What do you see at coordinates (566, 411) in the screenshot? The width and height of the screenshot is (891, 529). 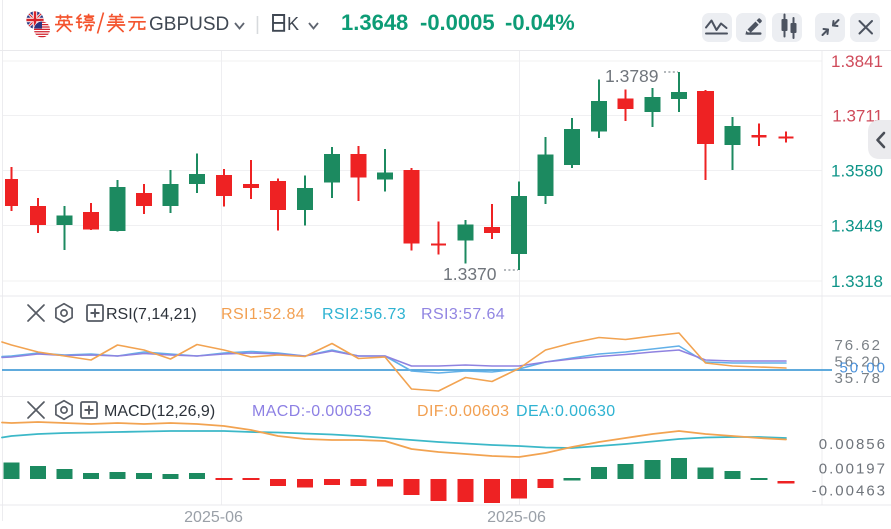 I see `svg-text: DEA:0.00630` at bounding box center [566, 411].